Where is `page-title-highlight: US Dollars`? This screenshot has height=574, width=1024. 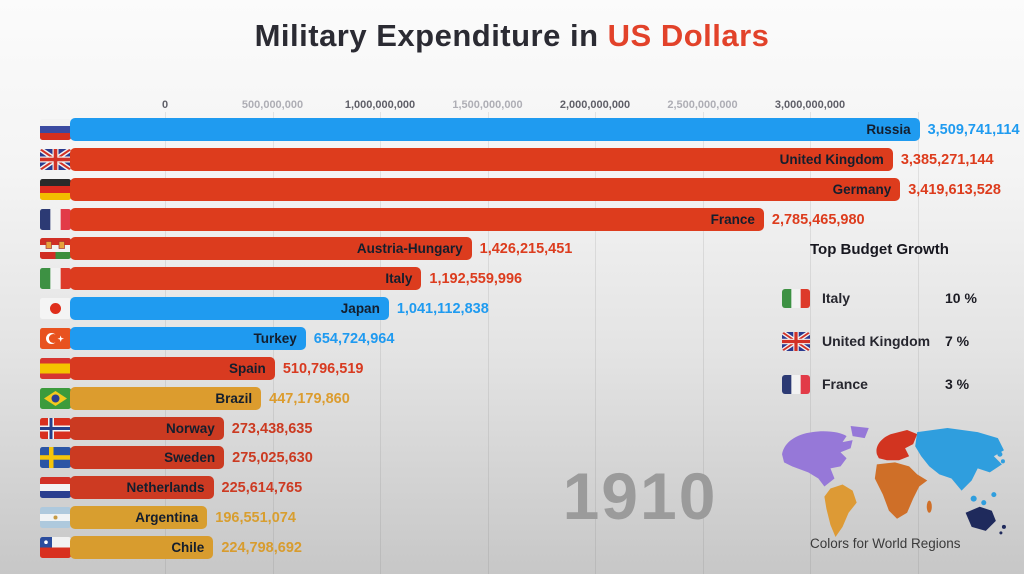 page-title-highlight: US Dollars is located at coordinates (688, 35).